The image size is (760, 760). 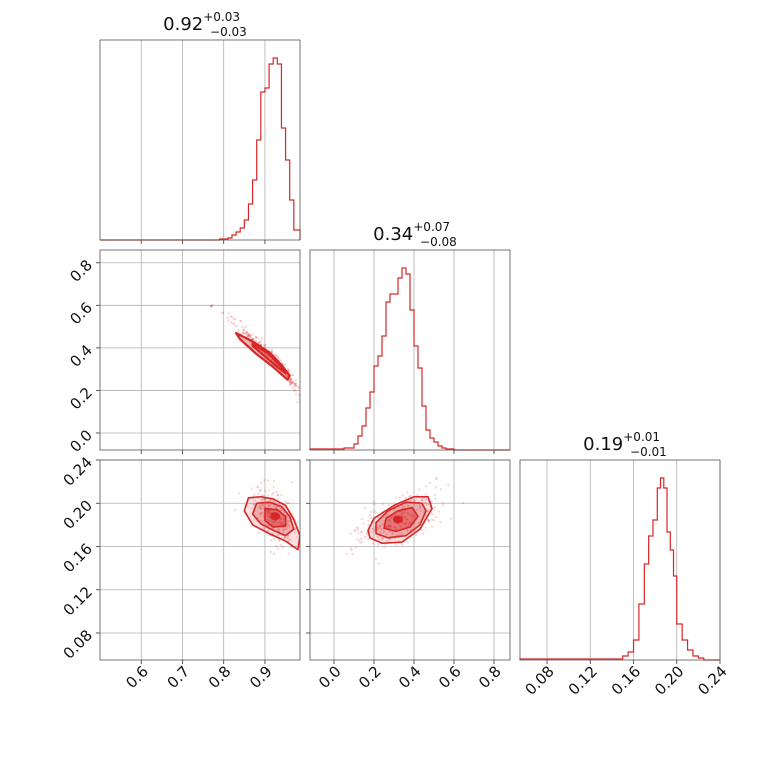 What do you see at coordinates (261, 677) in the screenshot?
I see `lower-2-0-xticklabel-3: 0.9` at bounding box center [261, 677].